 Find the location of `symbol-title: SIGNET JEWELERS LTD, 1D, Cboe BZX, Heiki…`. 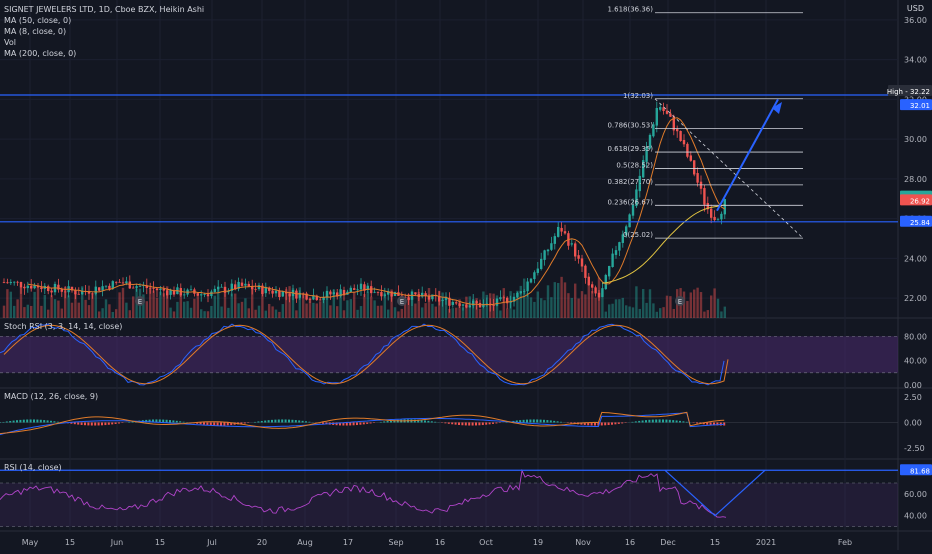

symbol-title: SIGNET JEWELERS LTD, 1D, Cboe BZX, Heiki… is located at coordinates (104, 9).